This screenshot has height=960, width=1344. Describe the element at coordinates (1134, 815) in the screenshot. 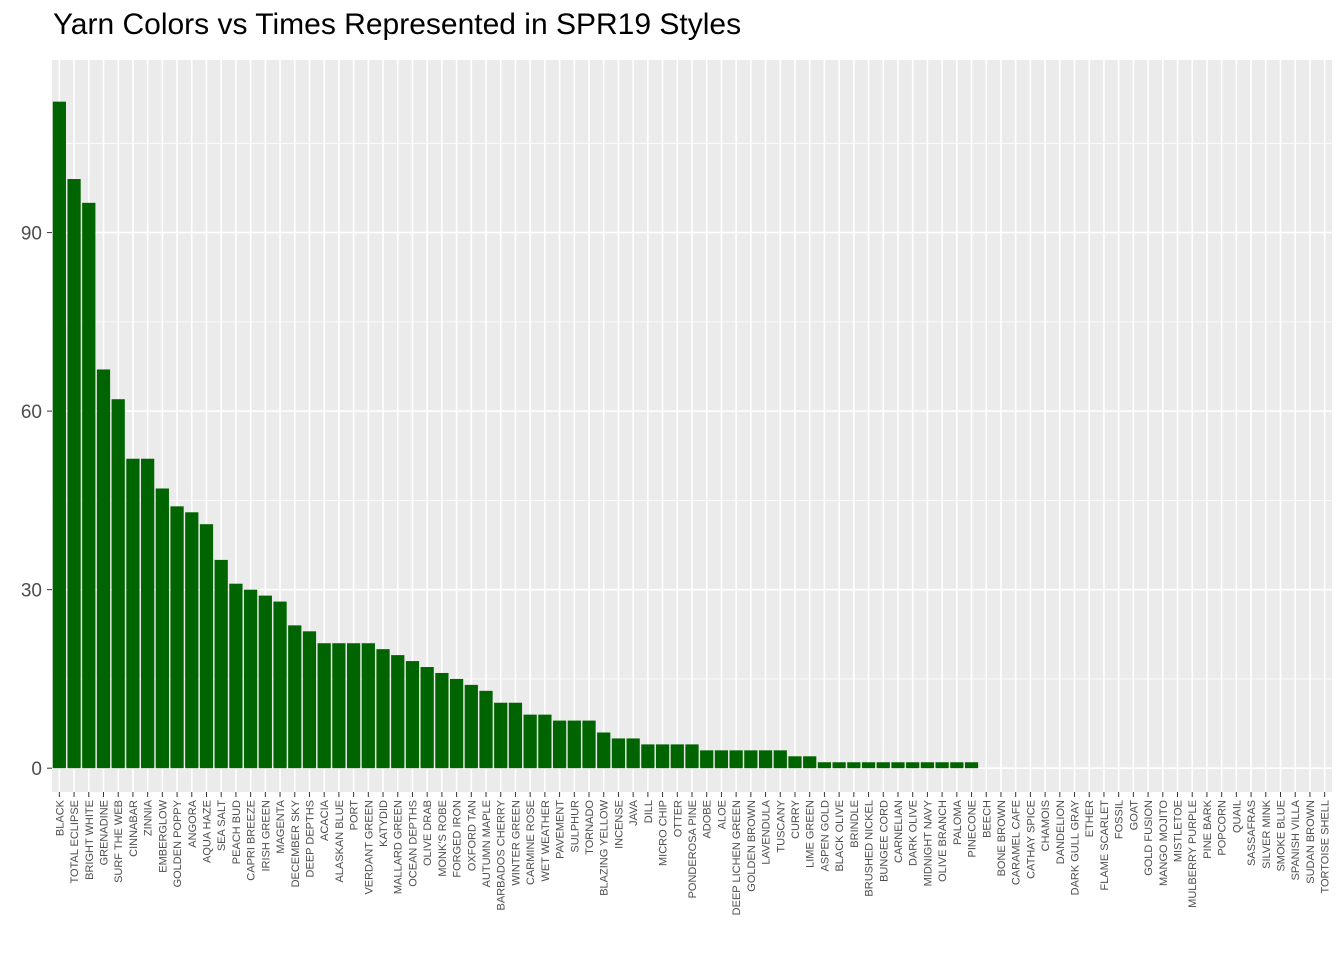

I see `x-tick-label: GOAT` at that location.